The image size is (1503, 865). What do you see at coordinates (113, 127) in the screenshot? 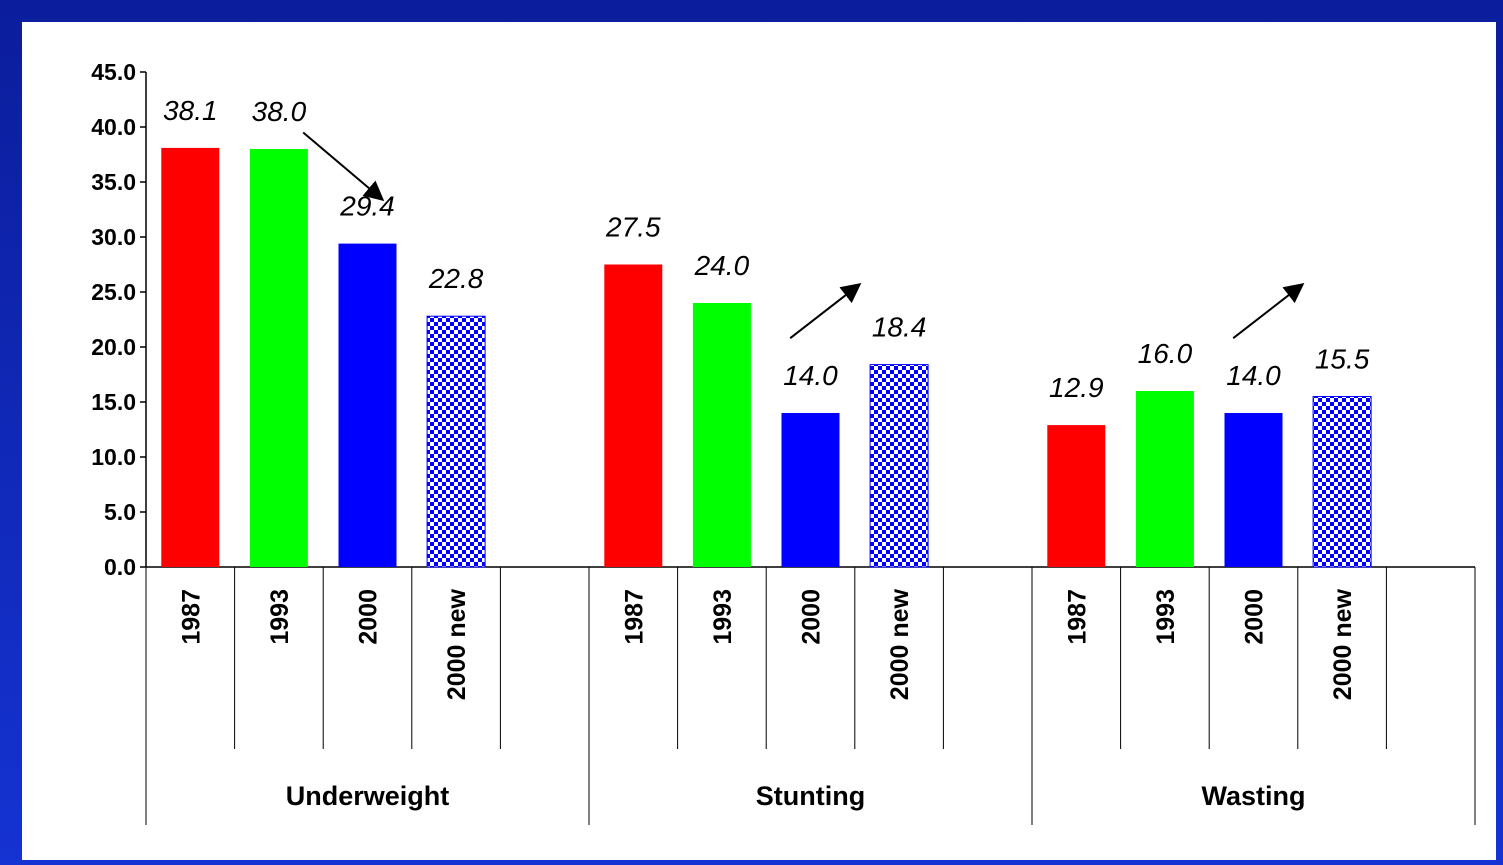
I see `y-tick-label: 40.0` at bounding box center [113, 127].